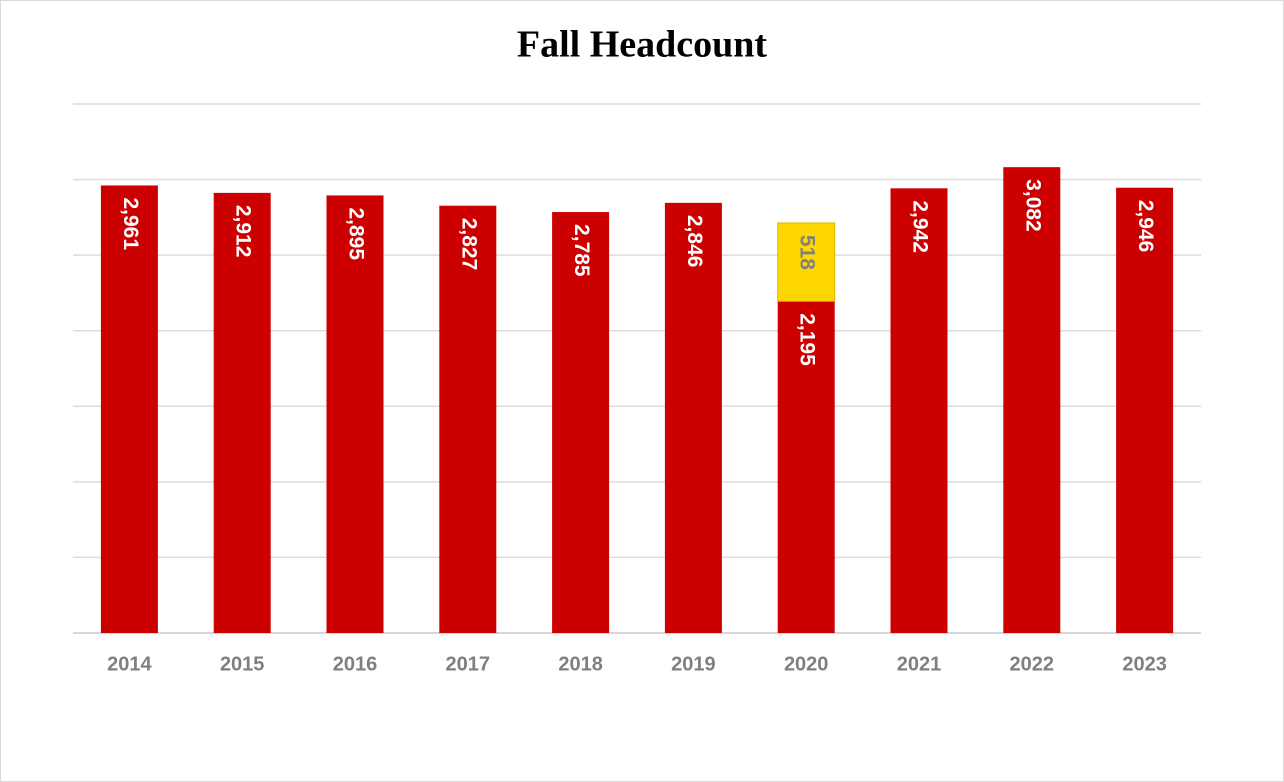 This screenshot has height=782, width=1284. I want to click on x-tick-label: 2020, so click(806, 664).